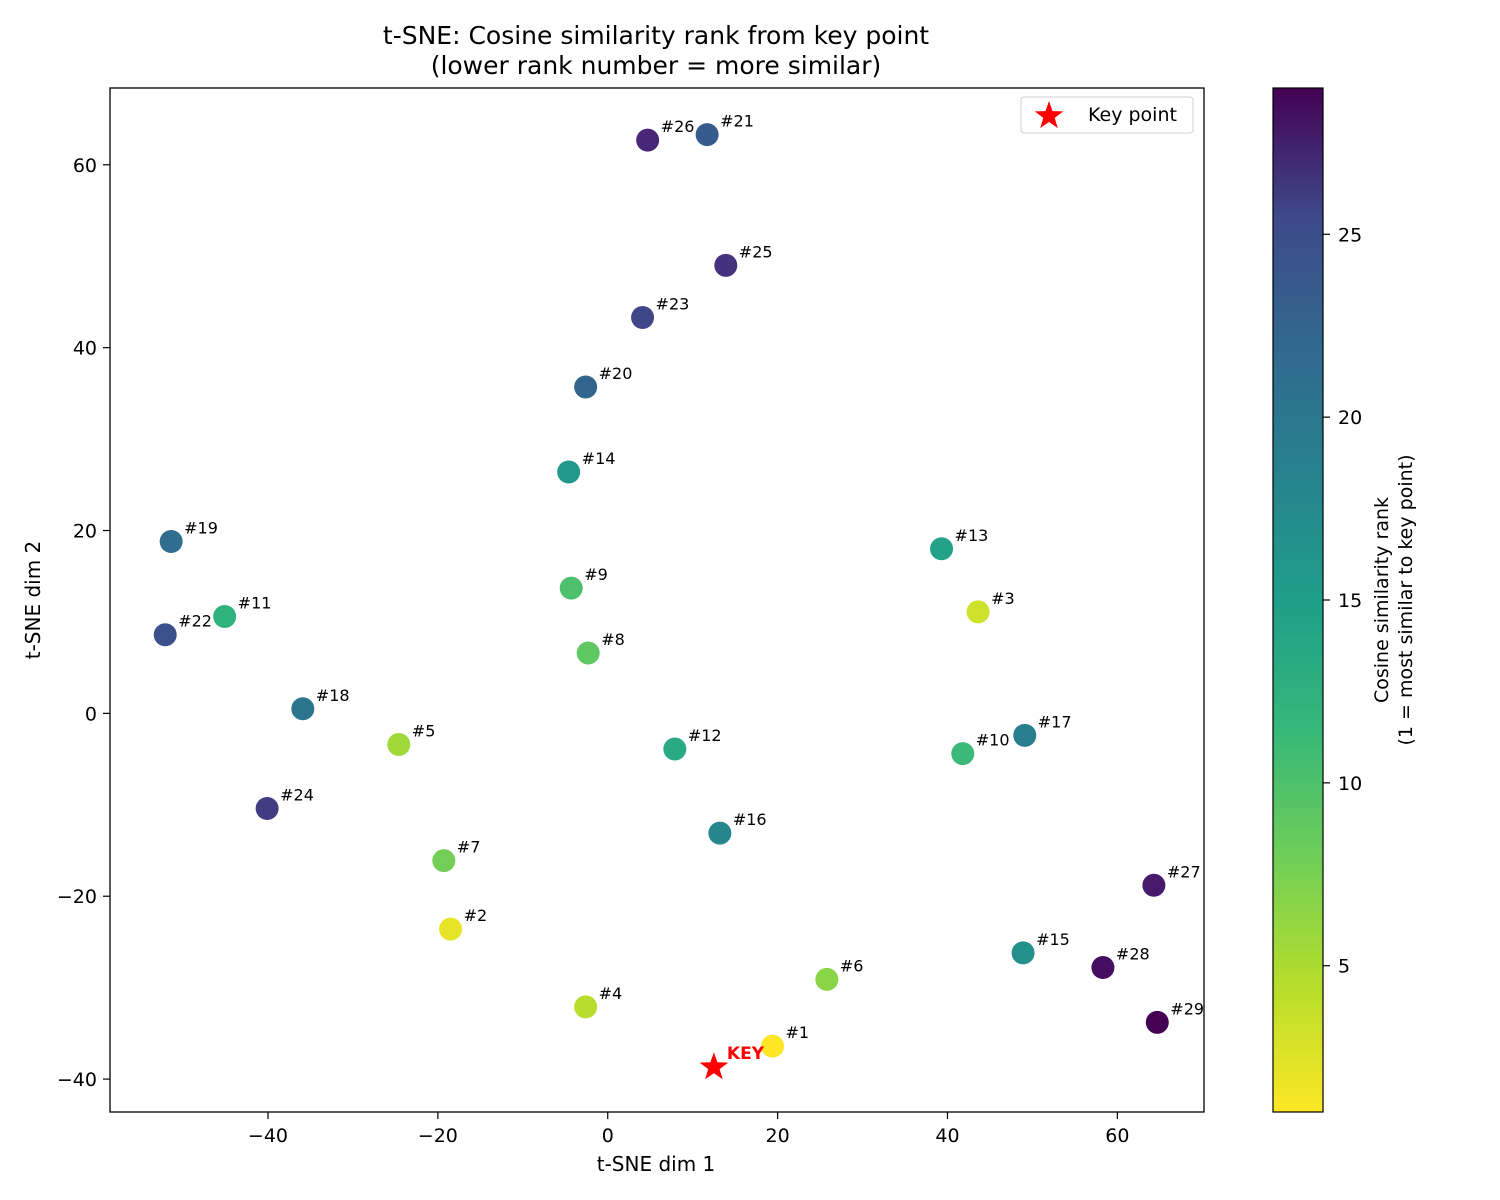 Image resolution: width=1500 pixels, height=1200 pixels. What do you see at coordinates (1298, 600) in the screenshot?
I see `colorbar-gradient` at bounding box center [1298, 600].